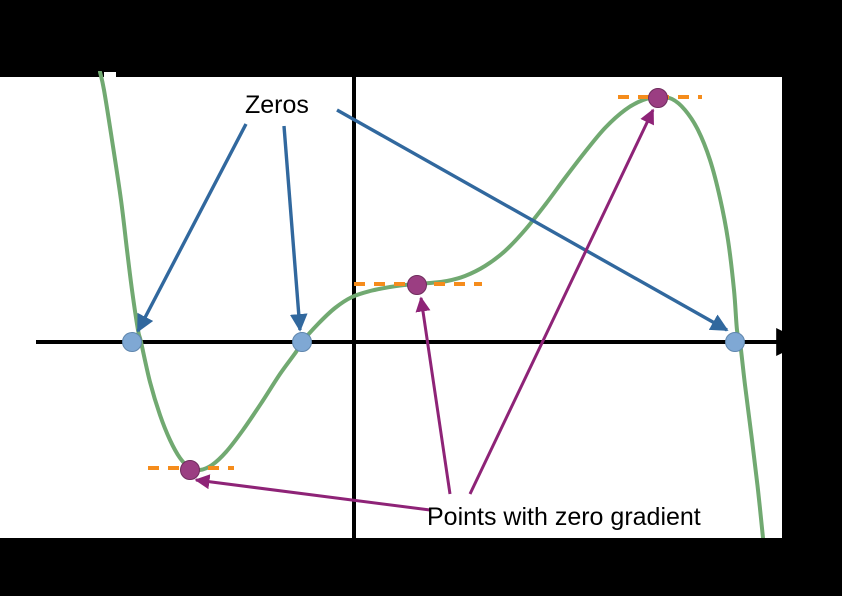 This screenshot has height=596, width=842. I want to click on zero-marker-zero-left, so click(132, 342).